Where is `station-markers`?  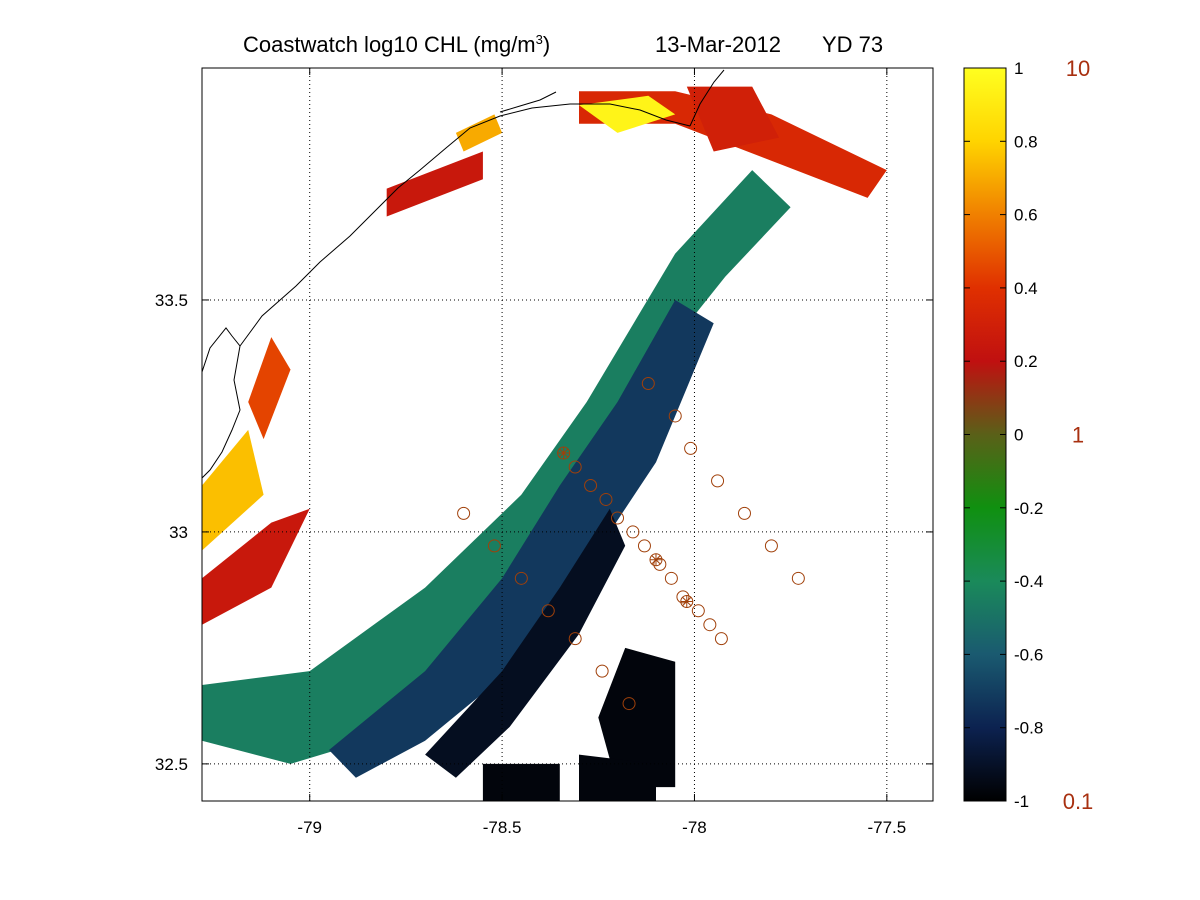
station-markers is located at coordinates (631, 543).